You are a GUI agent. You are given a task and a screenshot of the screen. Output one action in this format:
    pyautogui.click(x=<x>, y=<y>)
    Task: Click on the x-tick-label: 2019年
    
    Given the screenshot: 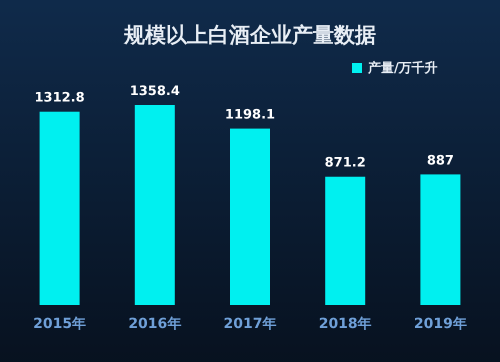 What is the action you would take?
    pyautogui.click(x=440, y=324)
    